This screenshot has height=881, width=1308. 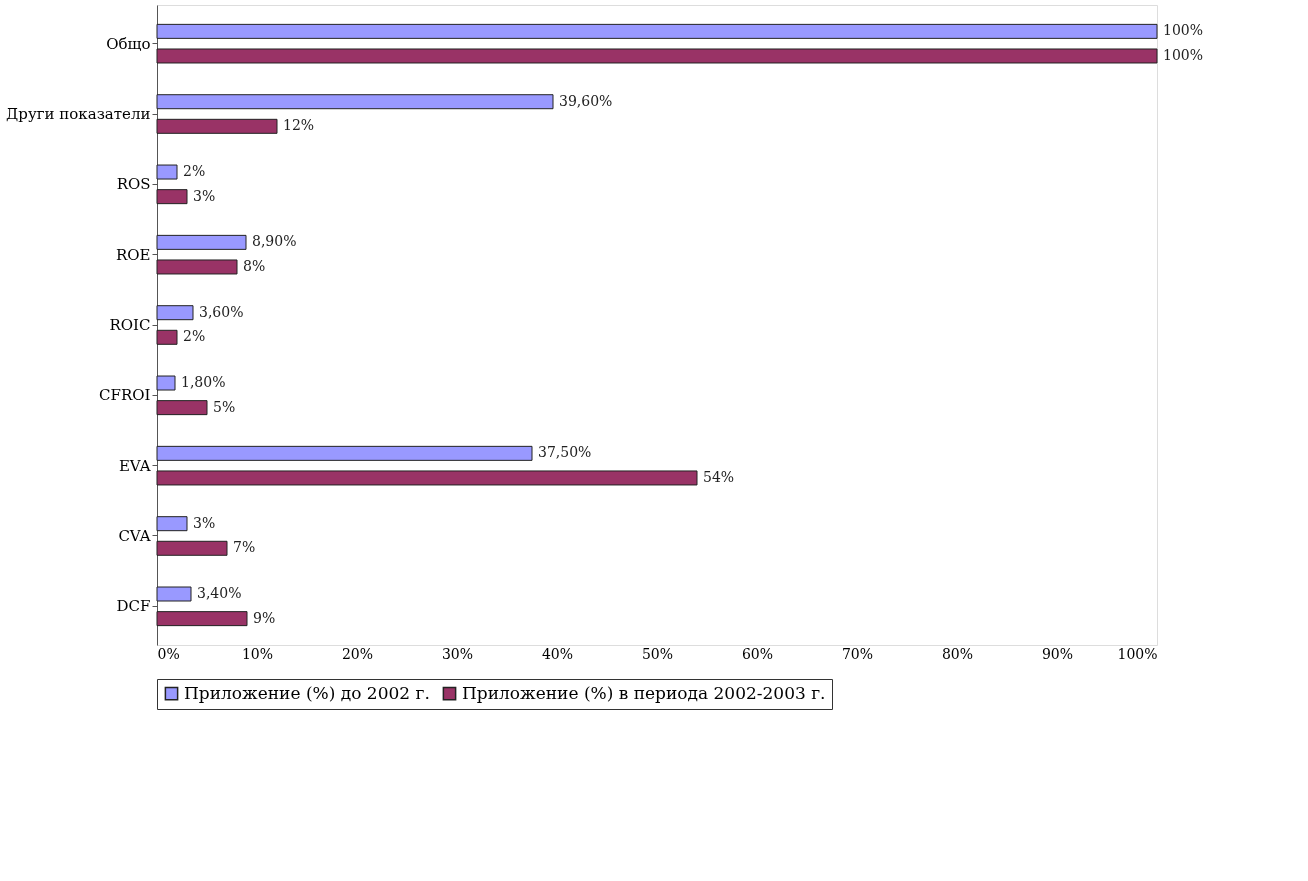 What do you see at coordinates (957, 653) in the screenshot?
I see `x-tick-label: 80%` at bounding box center [957, 653].